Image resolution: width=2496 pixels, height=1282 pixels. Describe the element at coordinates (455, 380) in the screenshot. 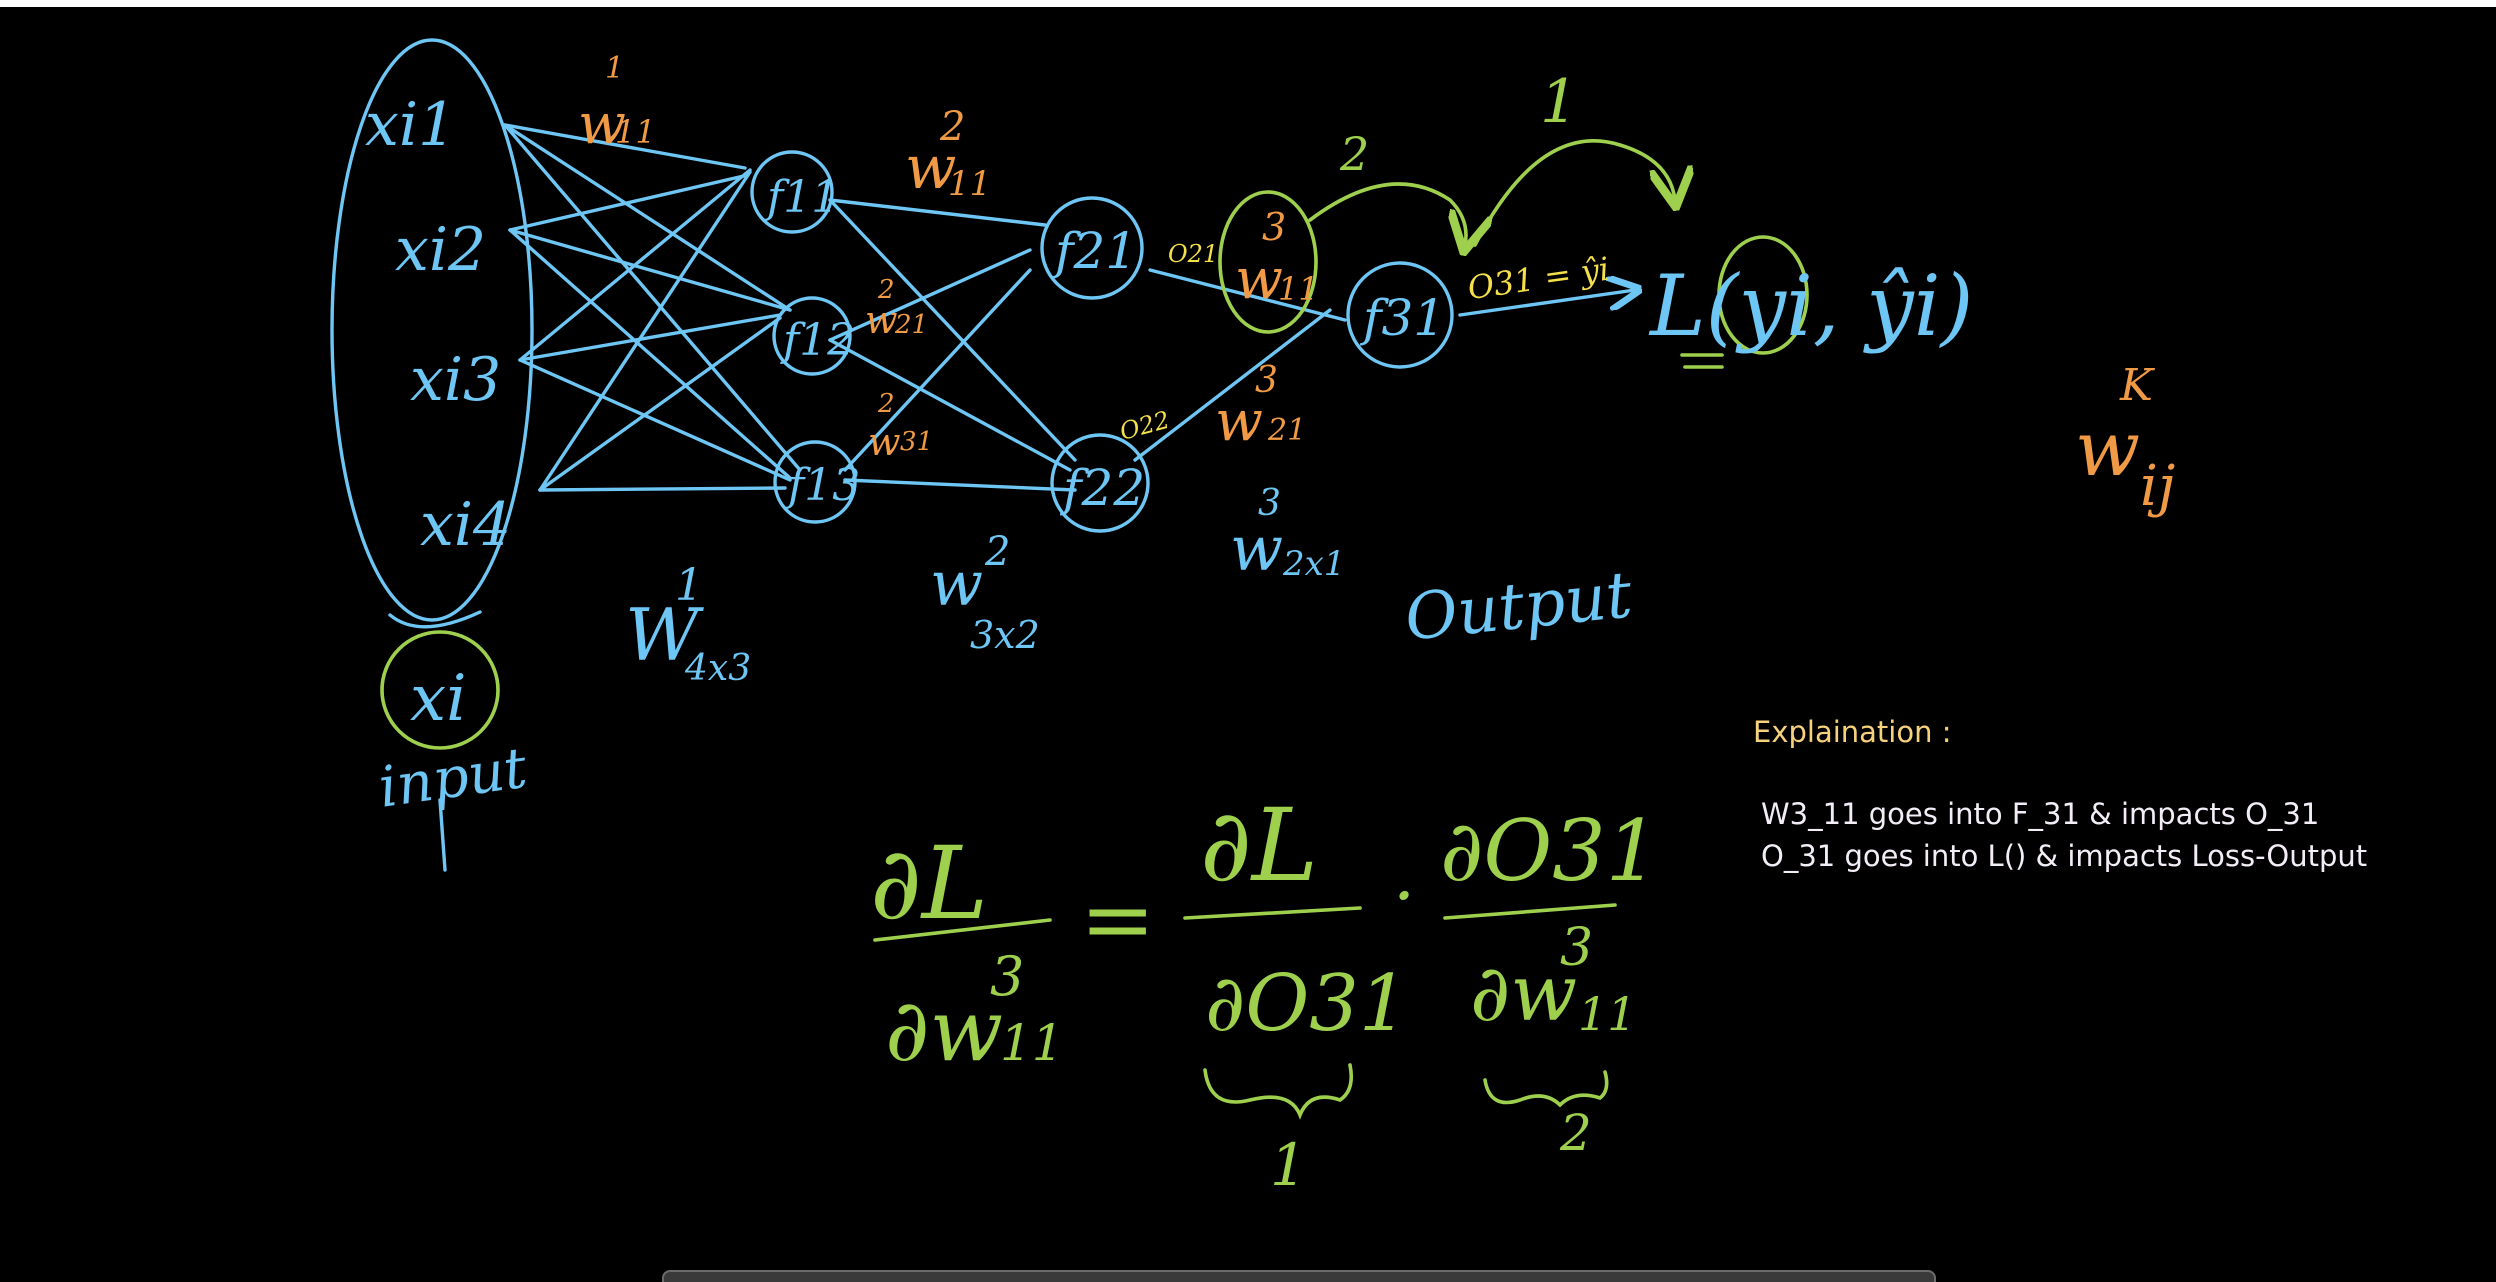

I see `input-xi3: xi3` at that location.